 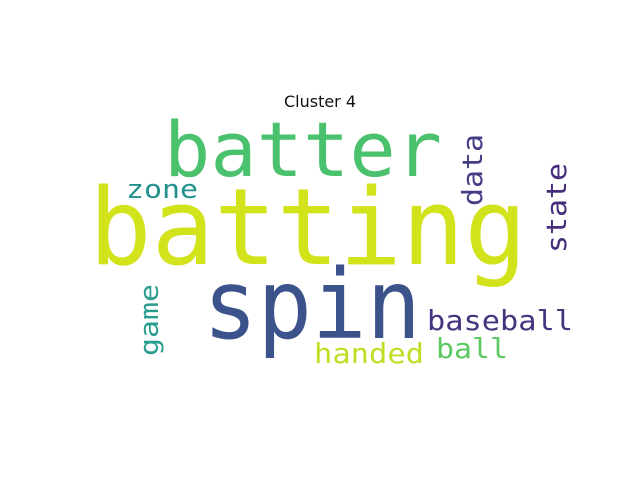 I want to click on word-data: data, so click(x=472, y=170).